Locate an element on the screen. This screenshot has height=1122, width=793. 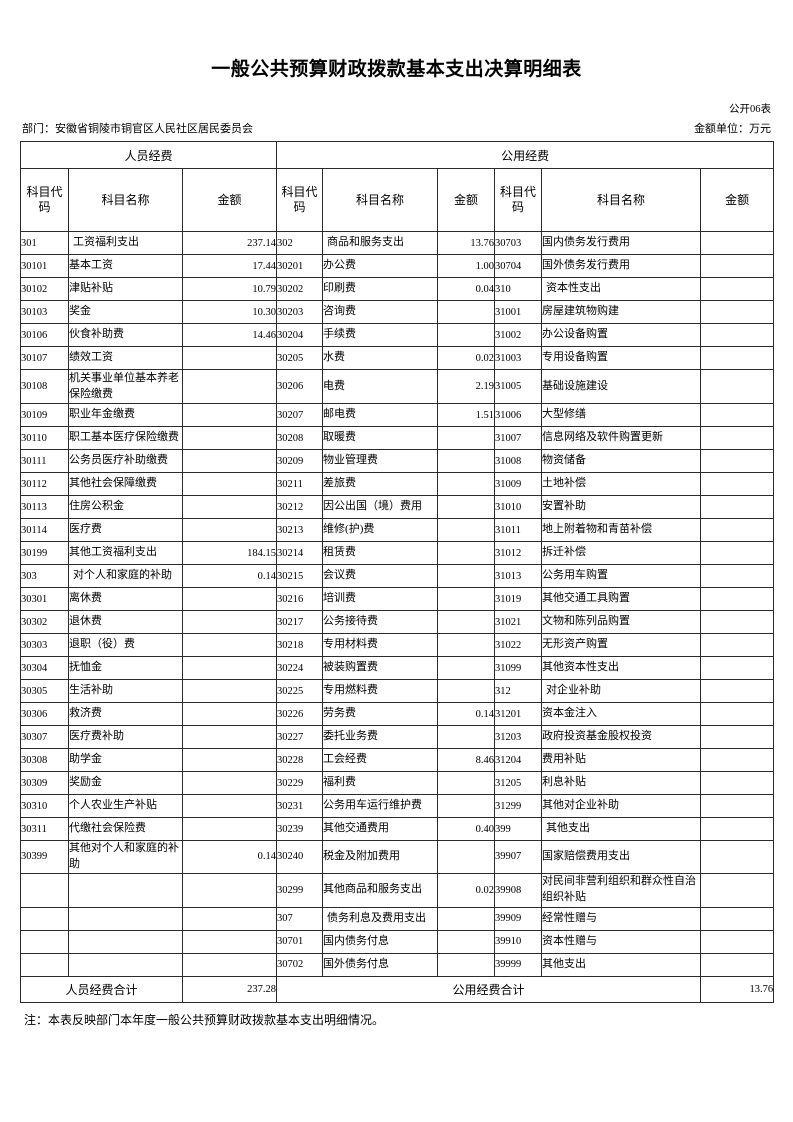
cell-code-1: 30304 is located at coordinates (44, 668).